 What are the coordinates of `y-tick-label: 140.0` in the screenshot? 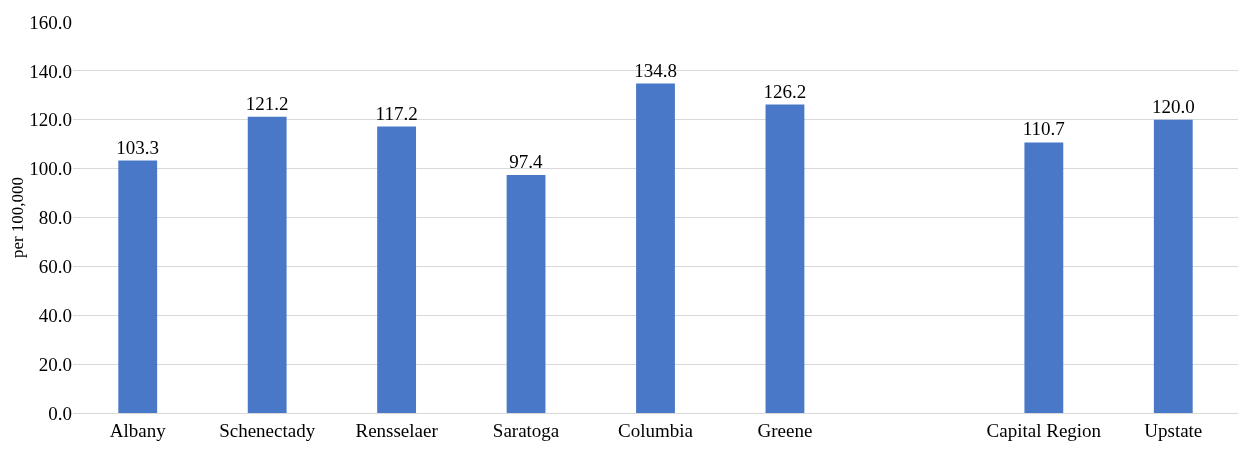 It's located at (50, 71).